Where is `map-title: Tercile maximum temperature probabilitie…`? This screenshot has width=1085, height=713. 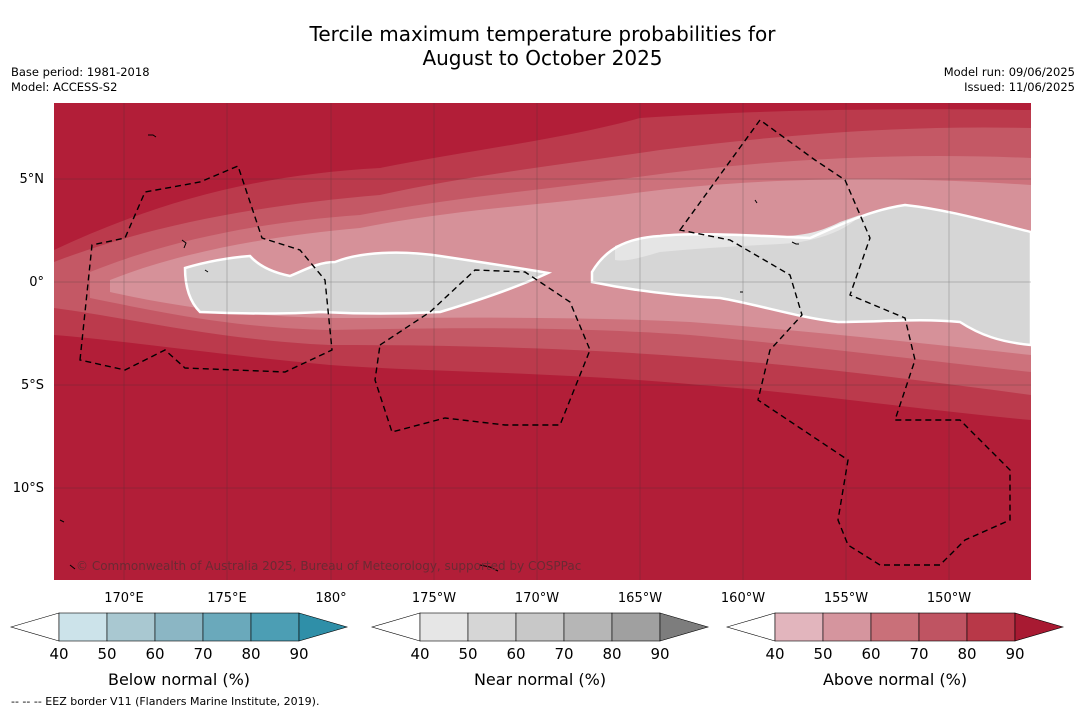
map-title: Tercile maximum temperature probabilitie… is located at coordinates (542, 46).